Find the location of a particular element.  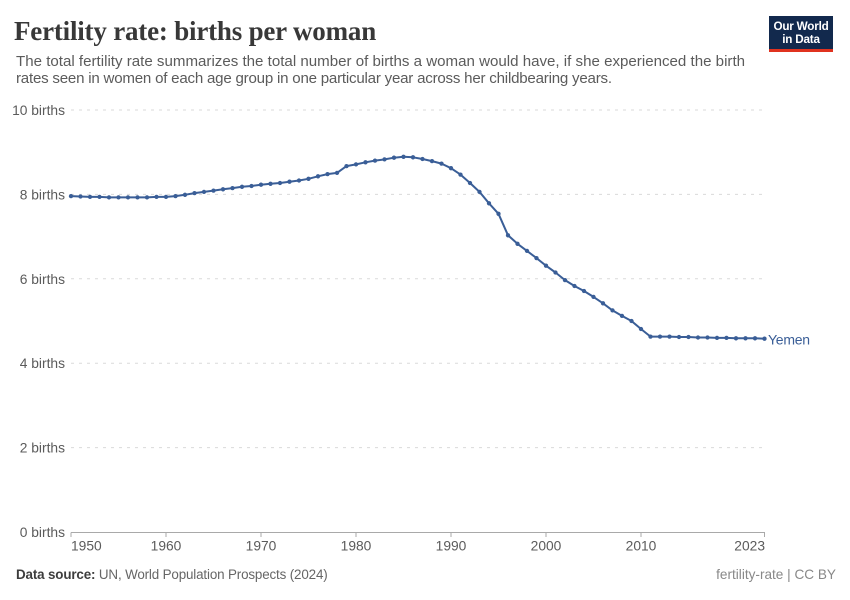

svg-text: 2000 is located at coordinates (546, 546).